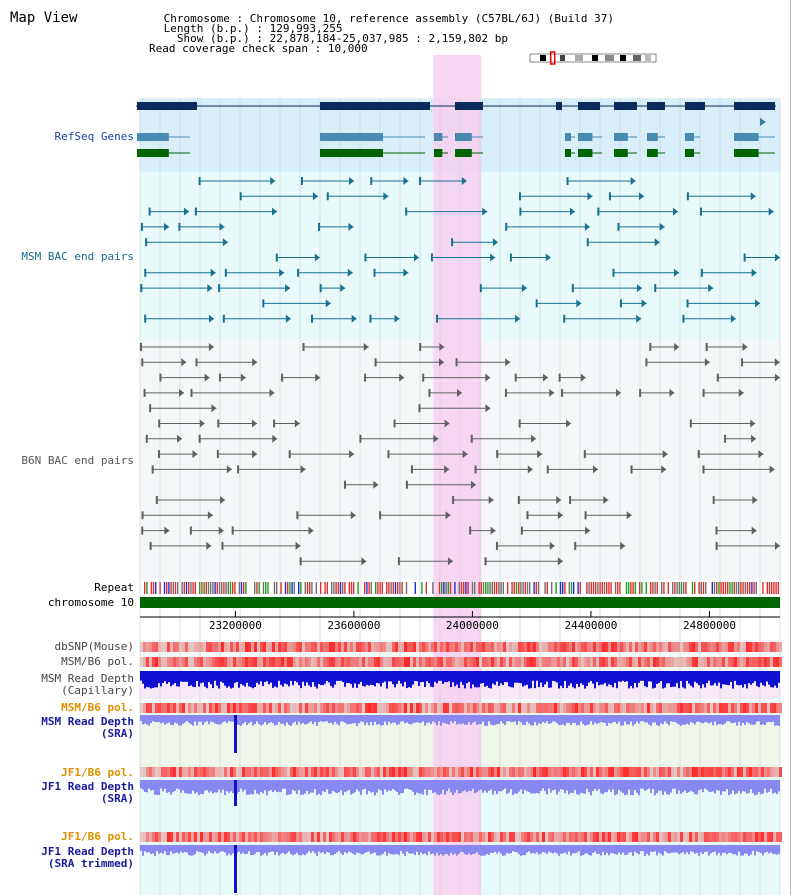 Image resolution: width=800 pixels, height=895 pixels. I want to click on track-label-b6n-bac: B6N BAC end pairs, so click(77, 461).